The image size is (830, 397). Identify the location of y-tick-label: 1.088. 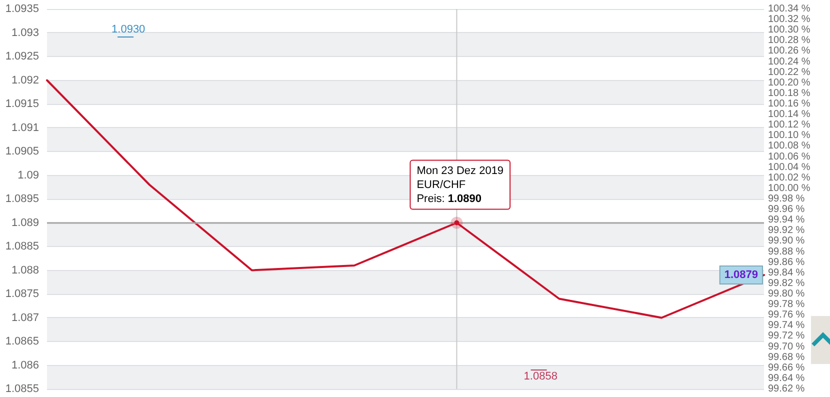
(25, 270).